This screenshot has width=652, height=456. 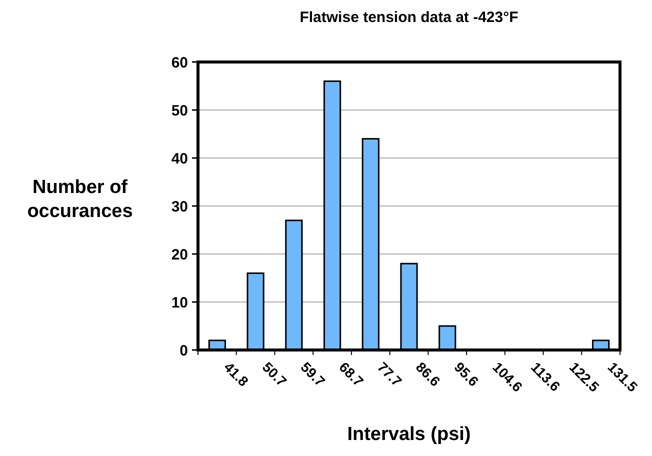 I want to click on y-tick-label: 50, so click(x=179, y=111).